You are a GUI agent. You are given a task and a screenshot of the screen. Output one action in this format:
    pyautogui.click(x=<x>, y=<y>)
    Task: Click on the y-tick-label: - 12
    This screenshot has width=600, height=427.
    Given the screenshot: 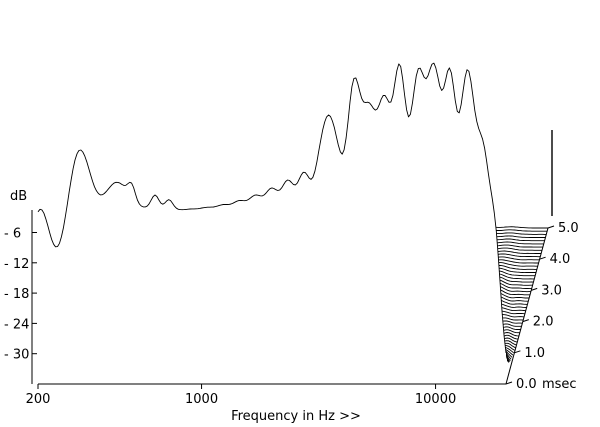 What is the action you would take?
    pyautogui.click(x=16, y=264)
    